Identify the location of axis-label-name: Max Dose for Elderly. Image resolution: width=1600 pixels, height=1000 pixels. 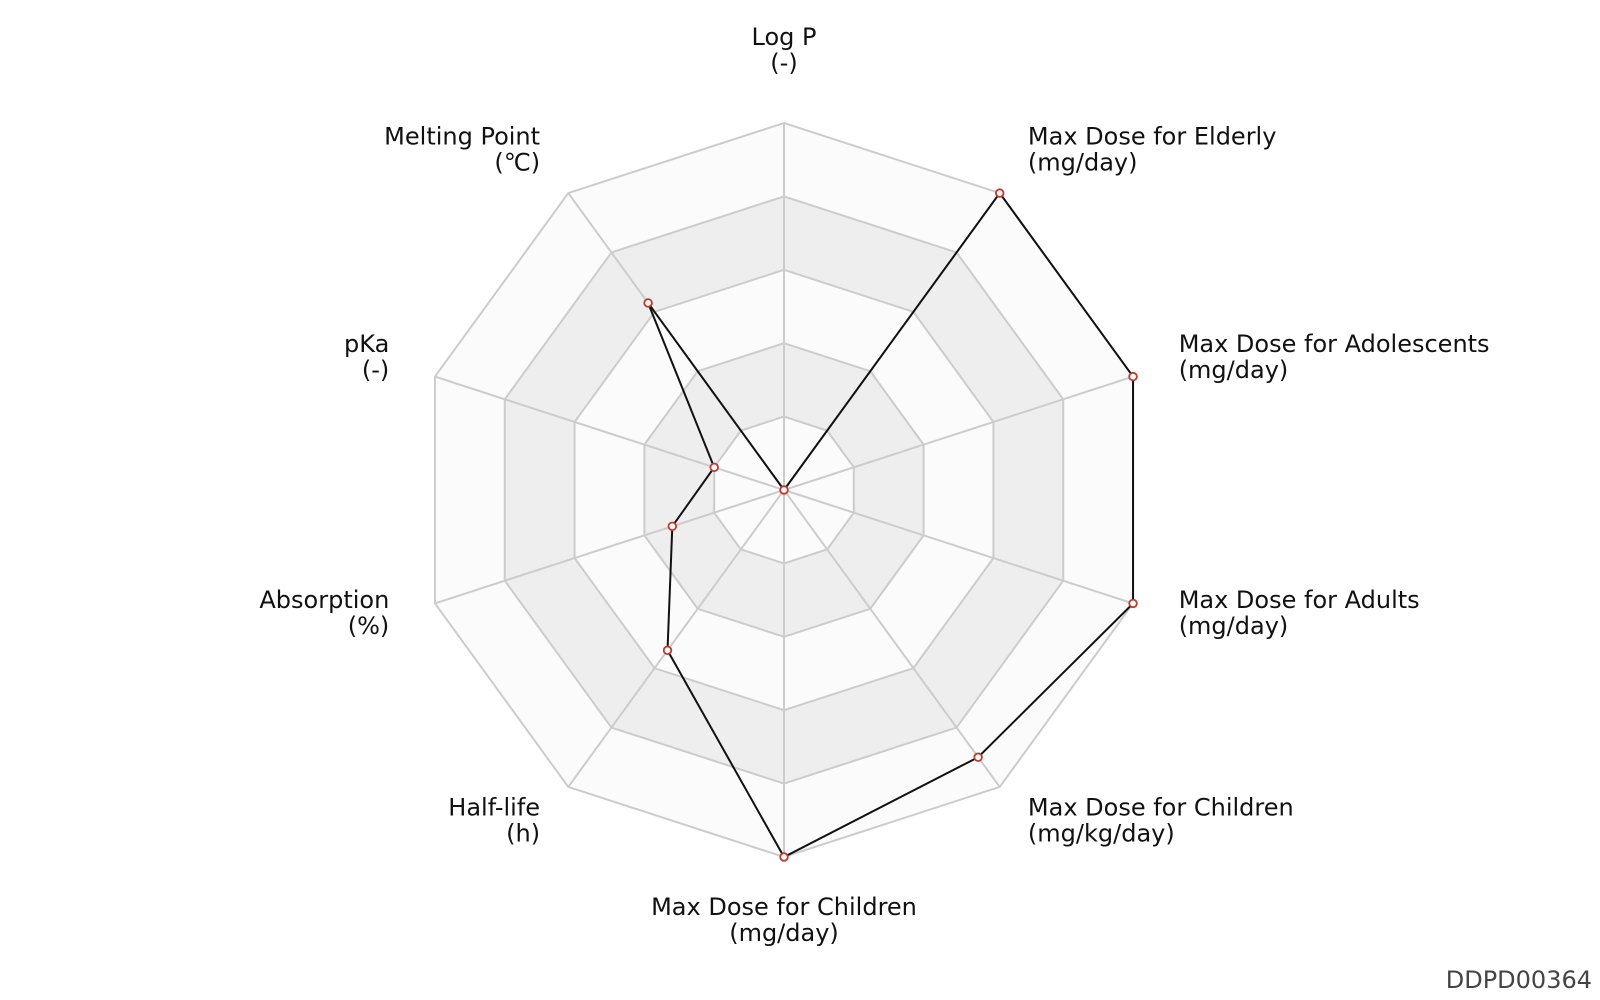
(1152, 136).